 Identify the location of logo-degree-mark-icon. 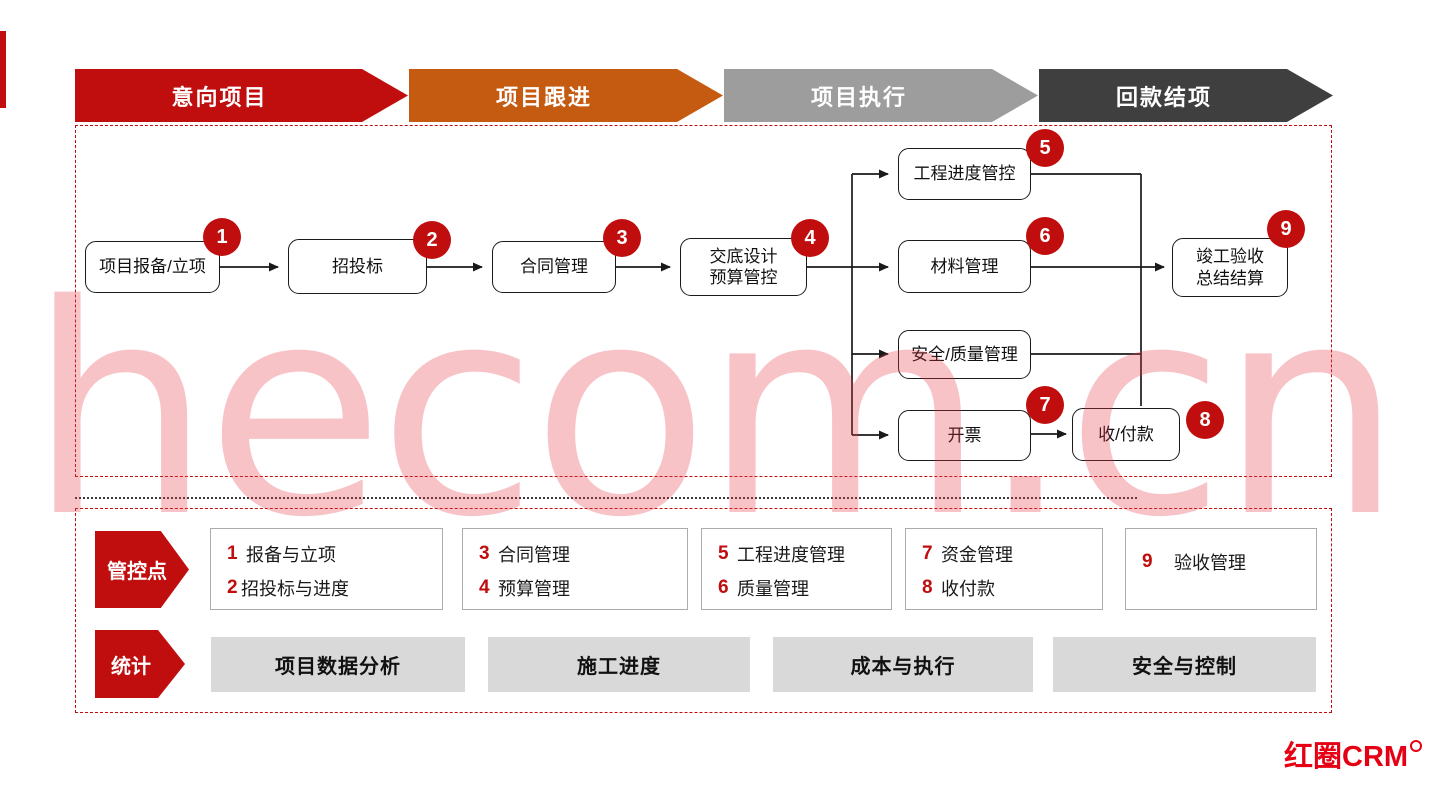
(1416, 746).